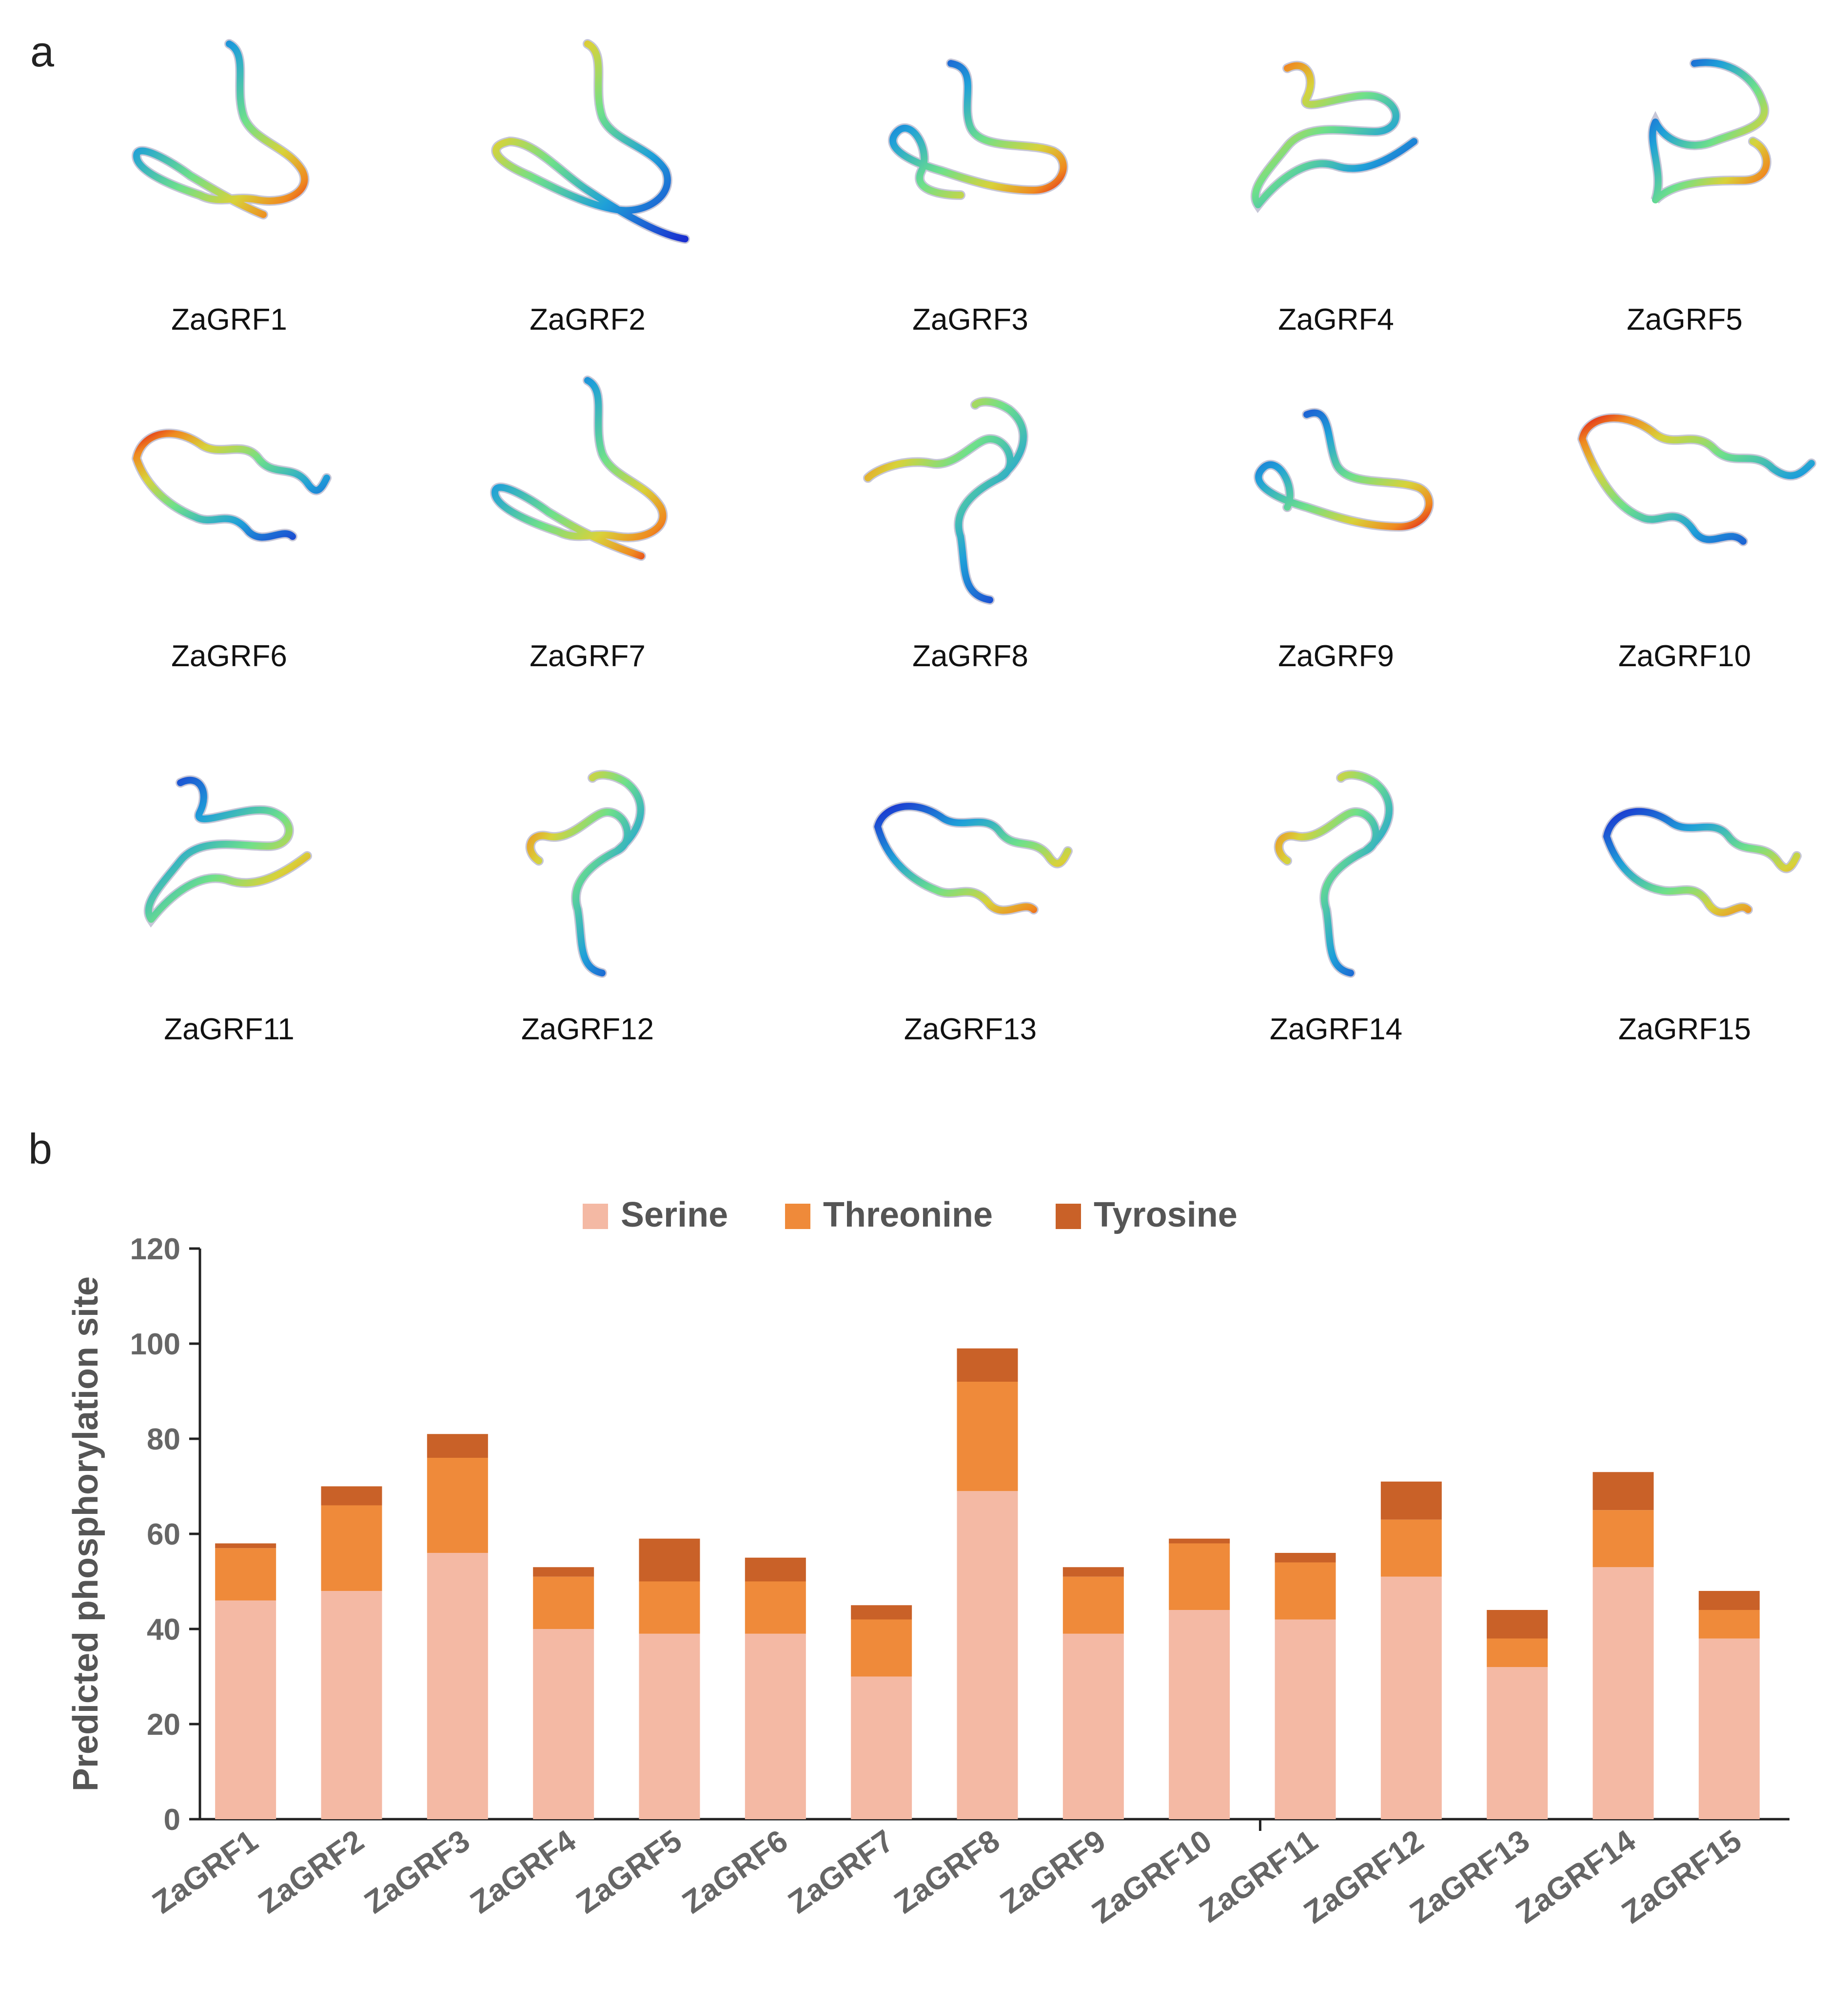  I want to click on x-tick-label: ZaGRF14, so click(1576, 1877).